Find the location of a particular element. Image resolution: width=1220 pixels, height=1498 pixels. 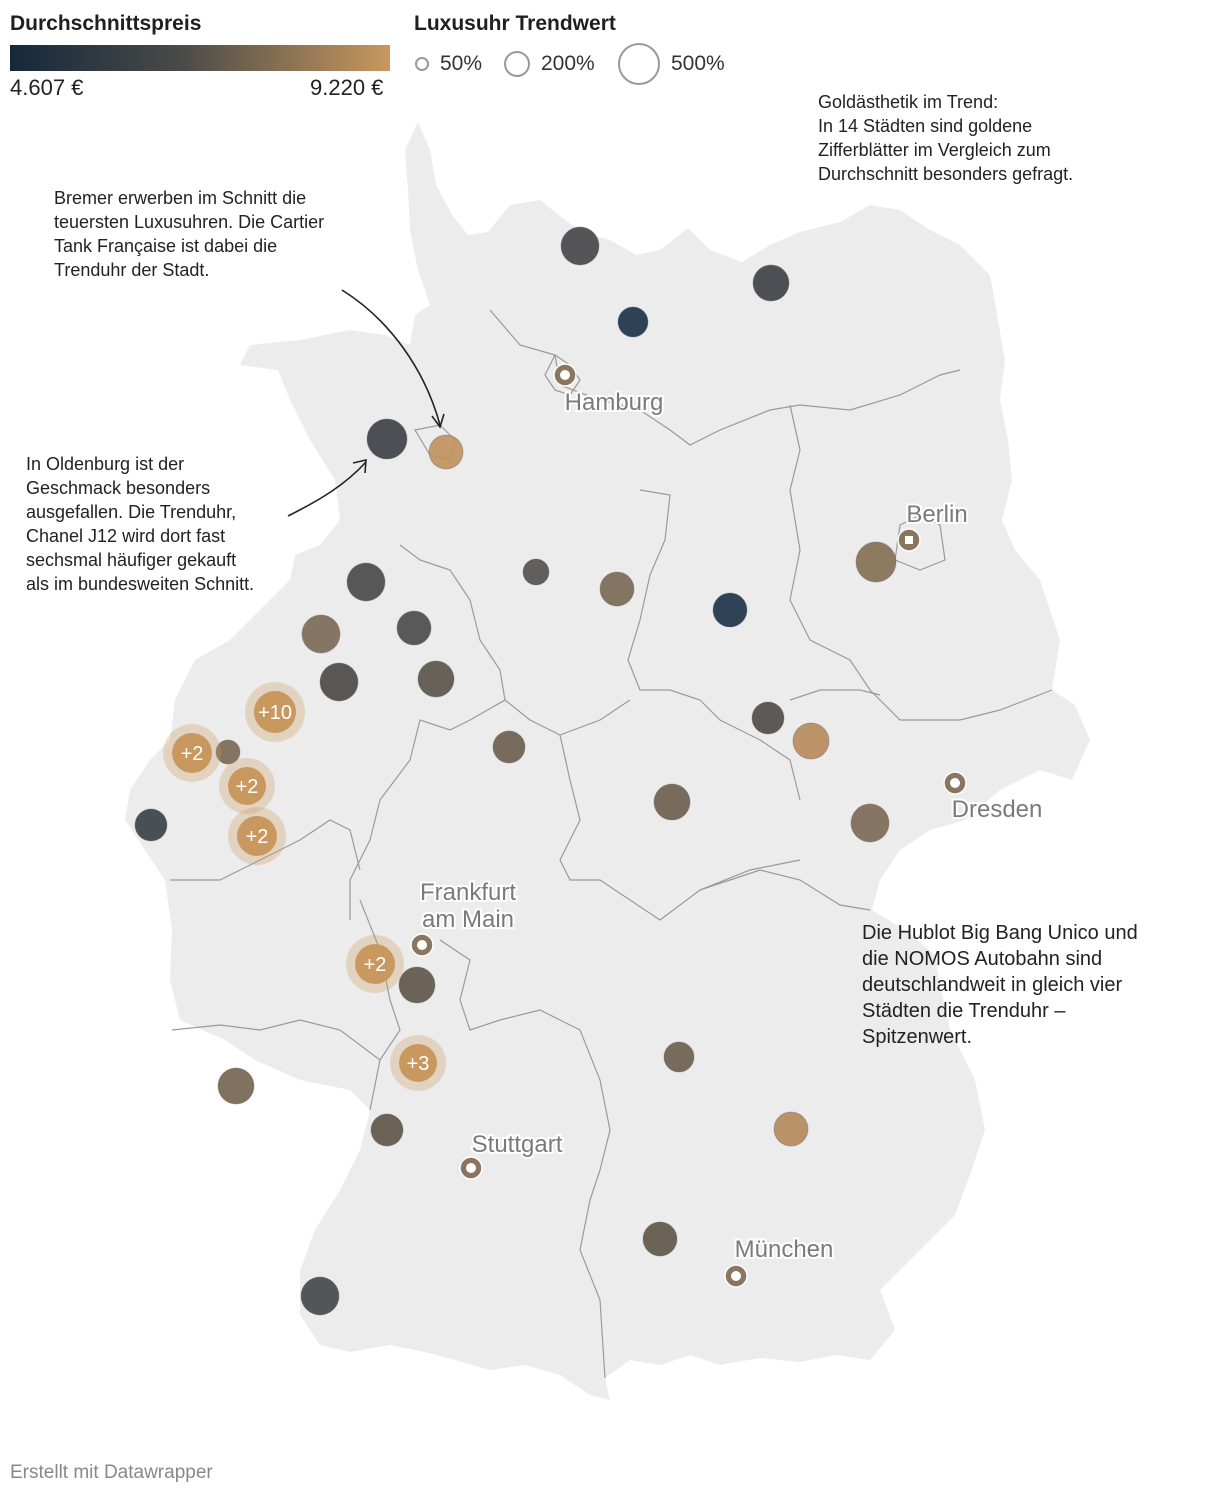

city-marker-center-münchen is located at coordinates (736, 1276).